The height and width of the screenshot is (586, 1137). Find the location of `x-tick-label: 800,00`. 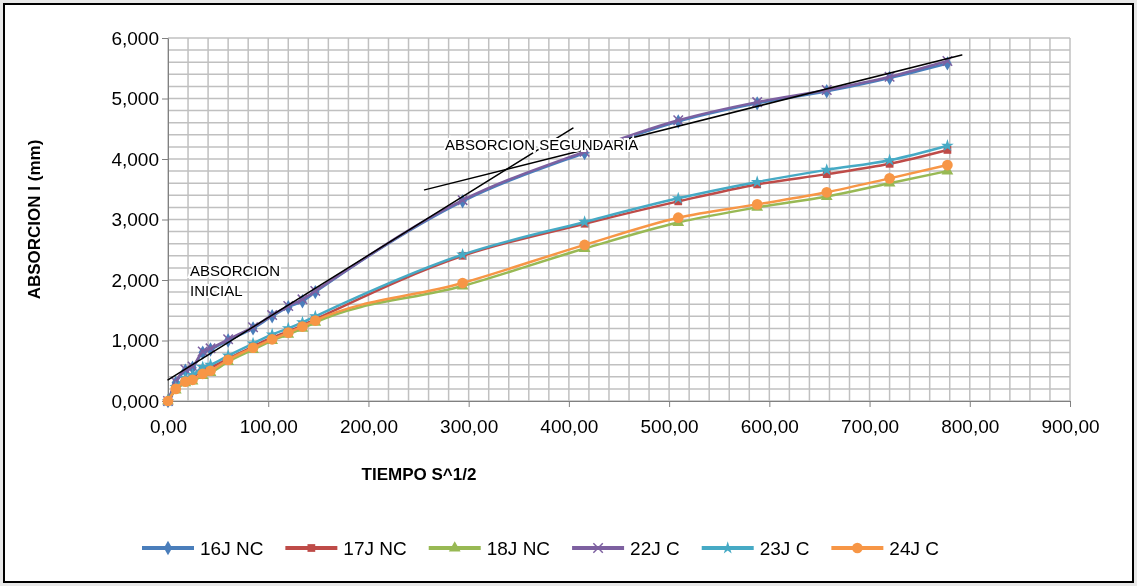

x-tick-label: 800,00 is located at coordinates (970, 426).